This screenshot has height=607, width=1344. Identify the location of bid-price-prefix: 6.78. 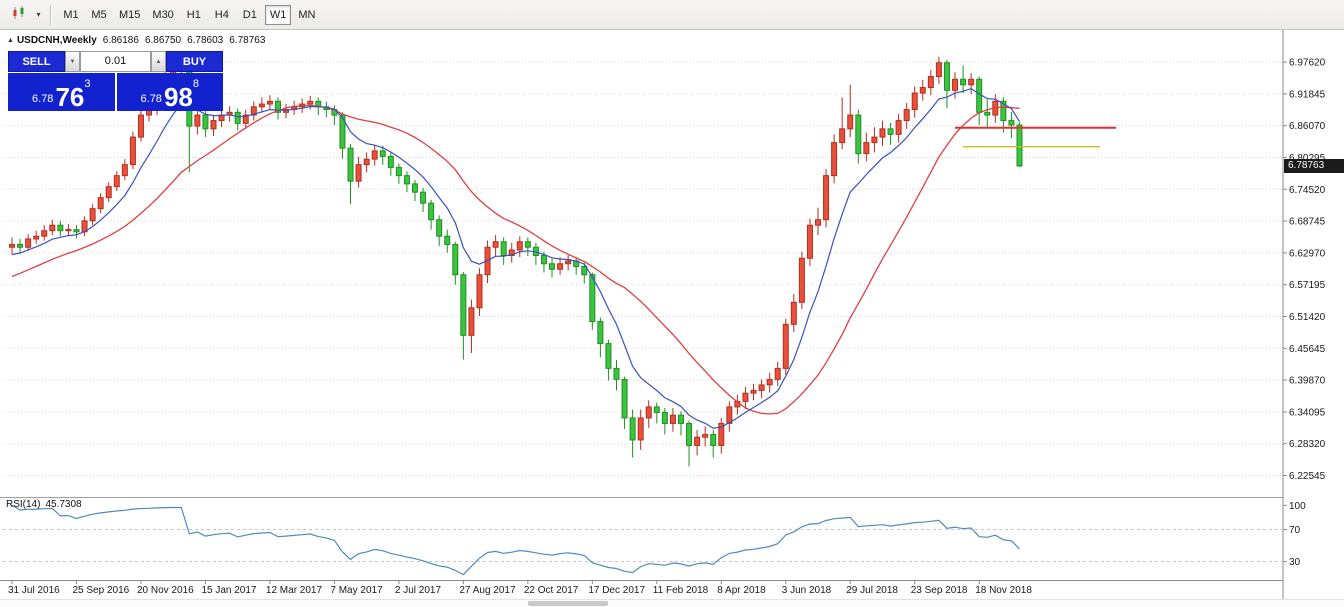
(43, 99).